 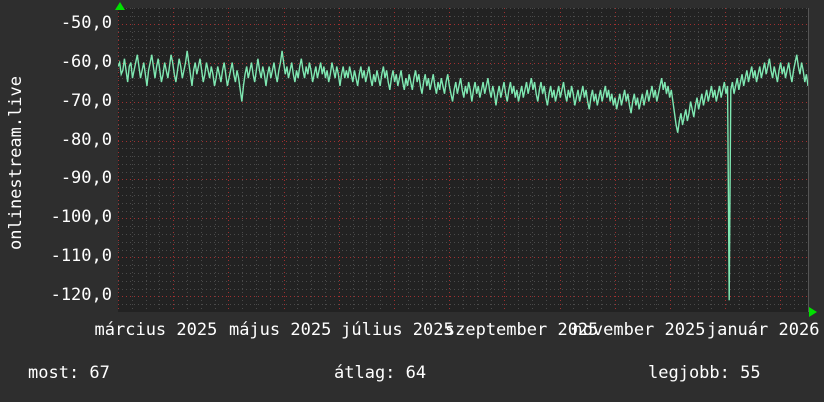 I want to click on stat-average: átlag: 64, so click(x=380, y=373).